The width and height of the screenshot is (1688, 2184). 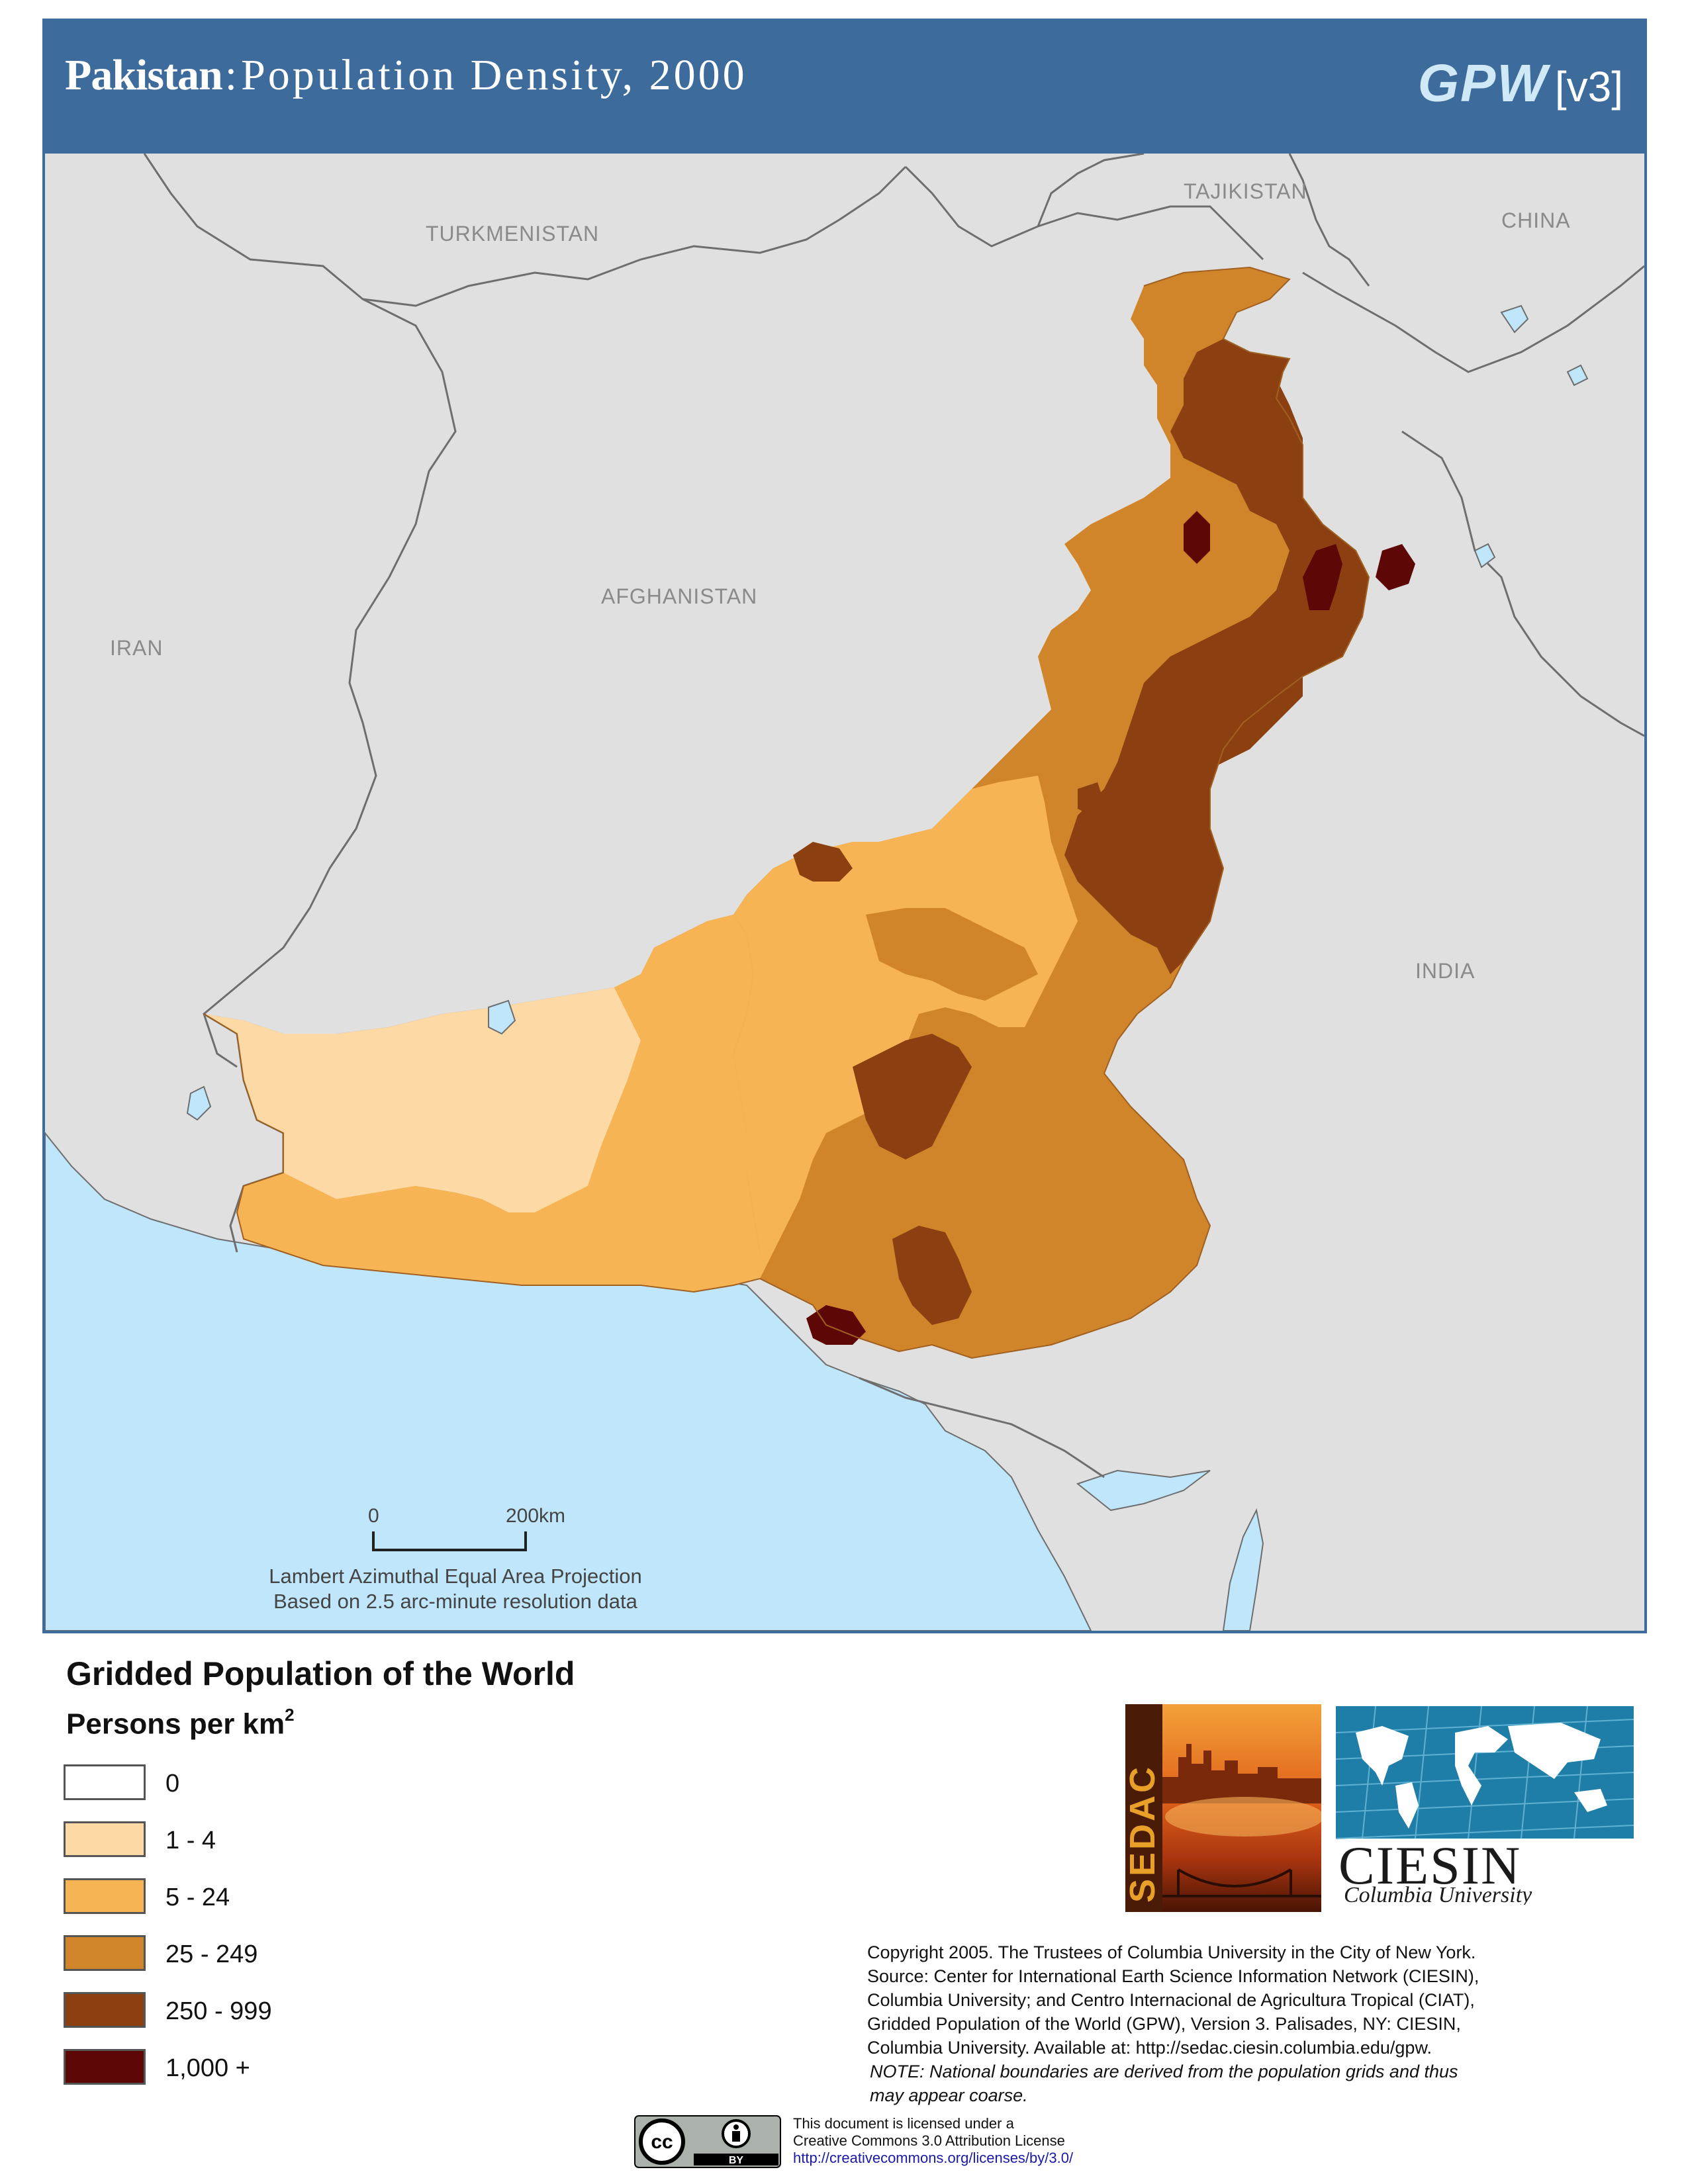 I want to click on india-border-east, so click(x=1522, y=583).